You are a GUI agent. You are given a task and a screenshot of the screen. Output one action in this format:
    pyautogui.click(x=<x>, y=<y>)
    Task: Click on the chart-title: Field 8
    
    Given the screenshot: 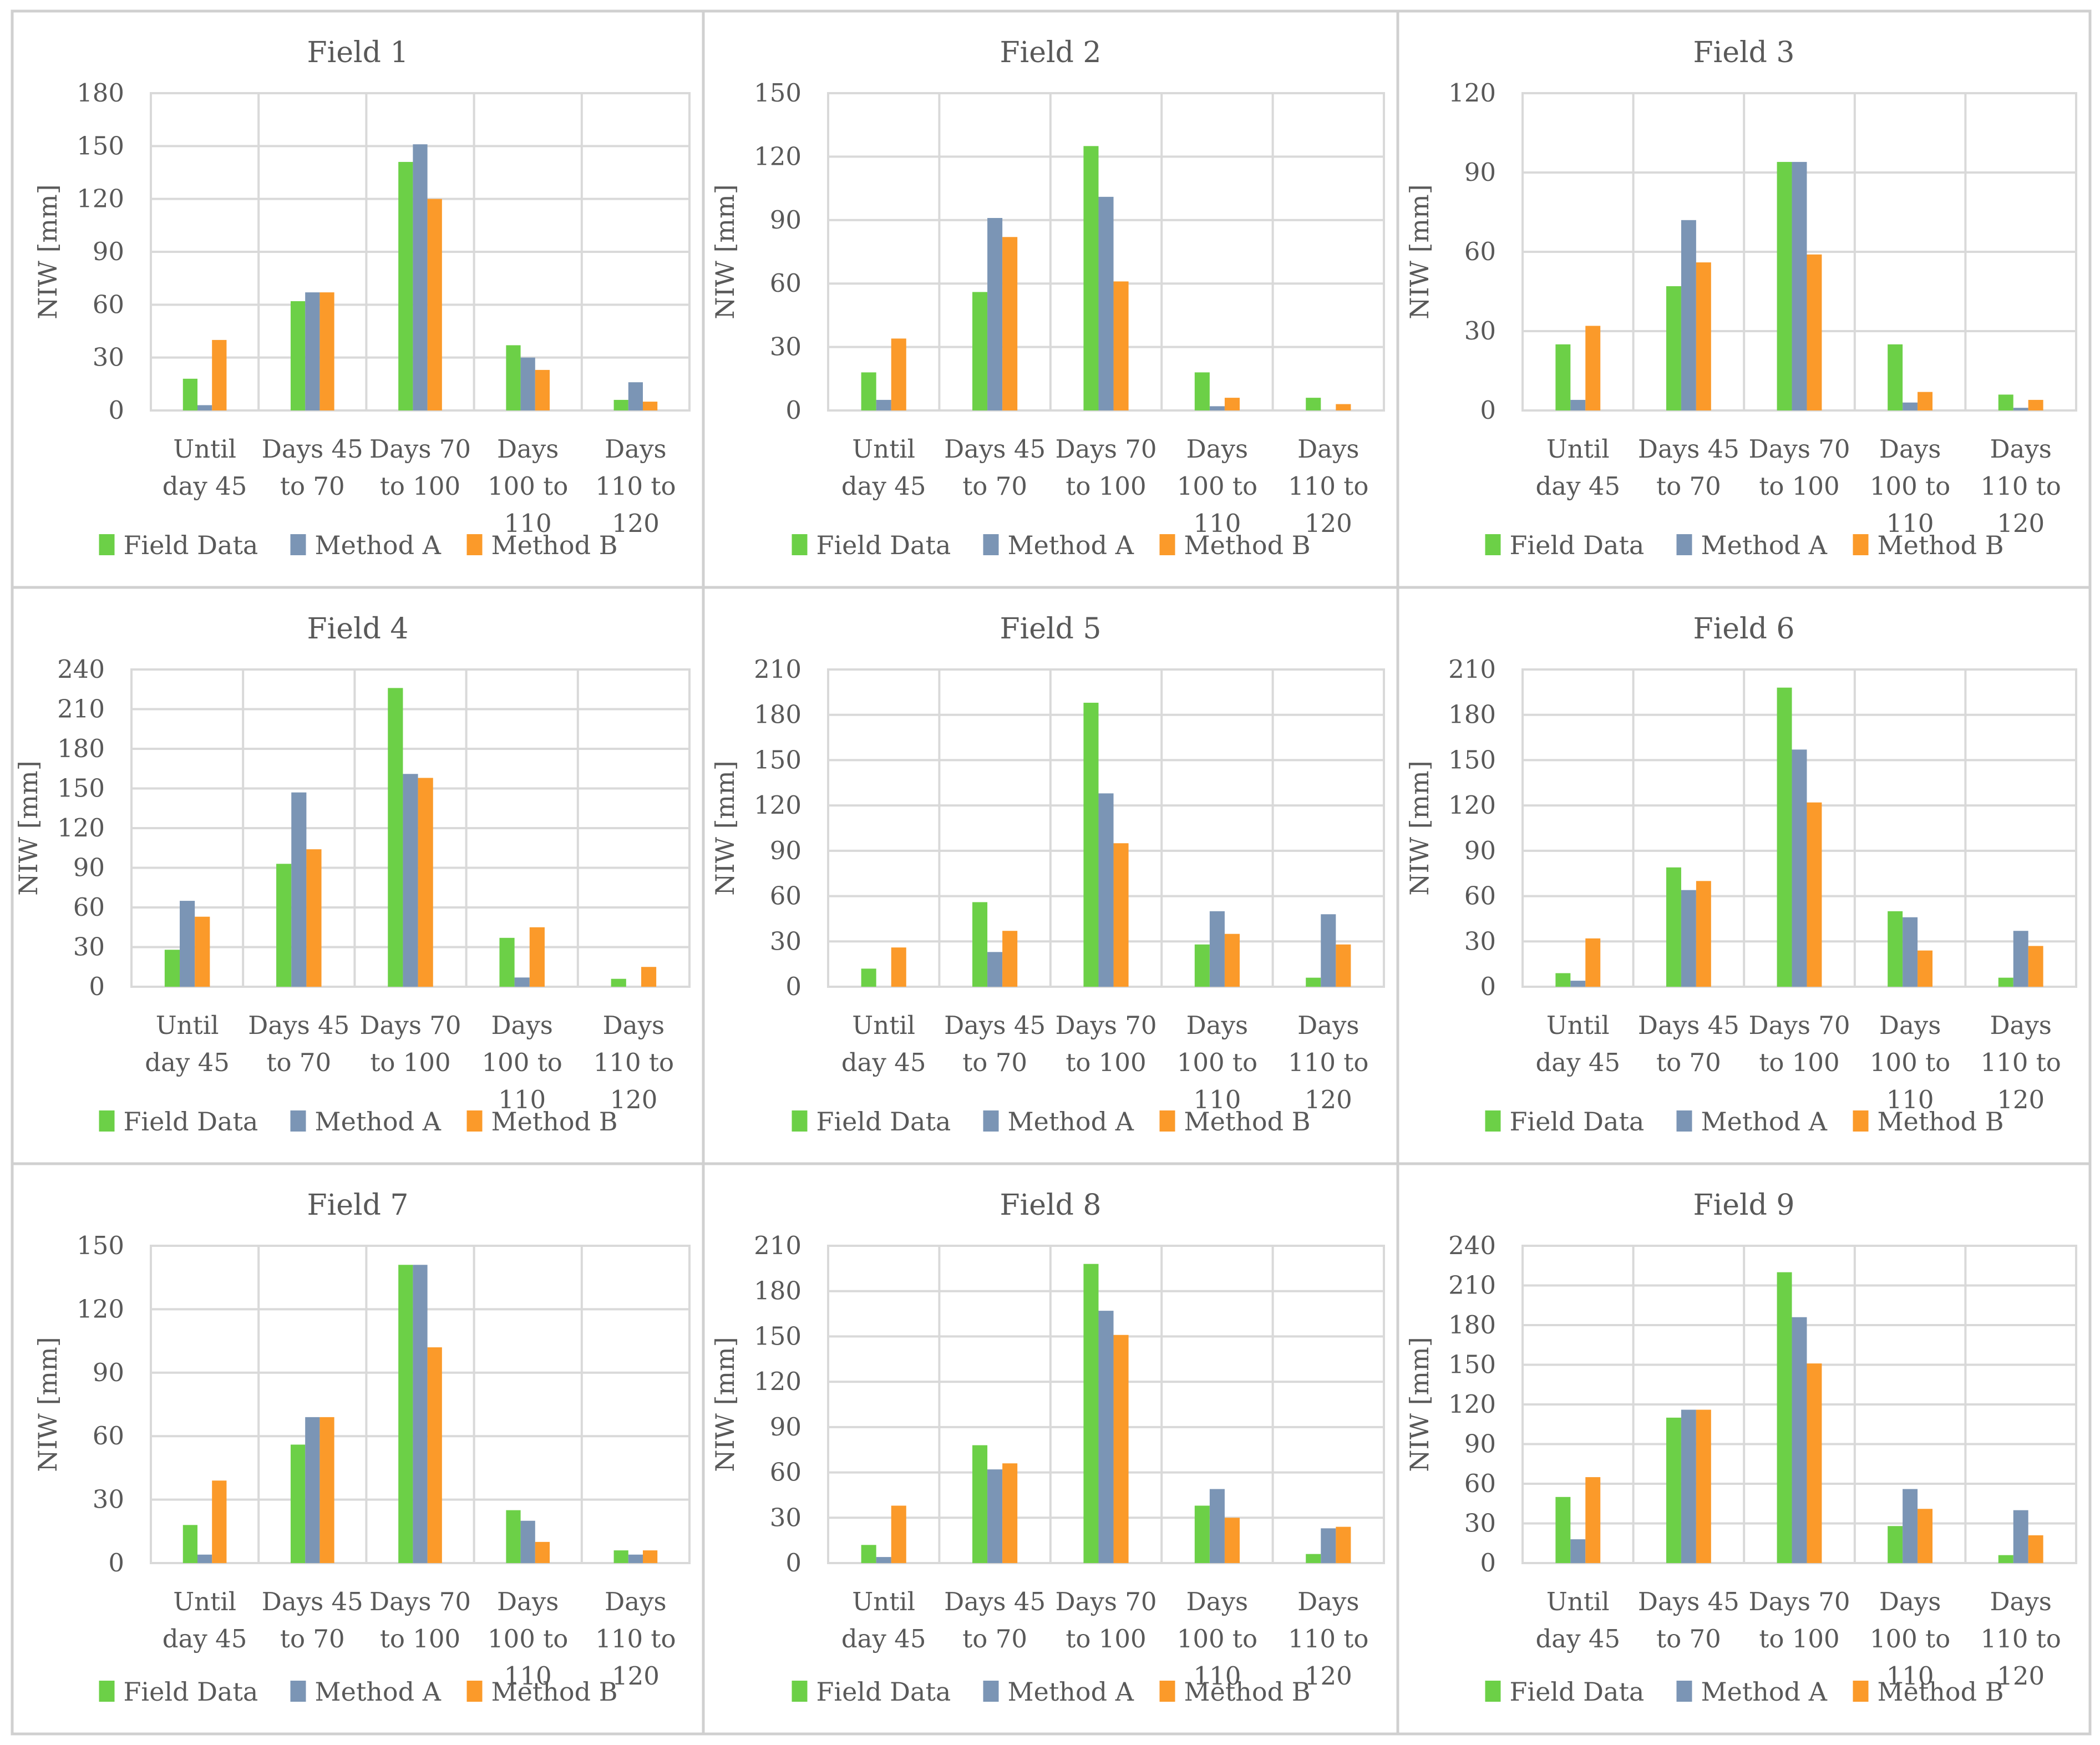 What is the action you would take?
    pyautogui.click(x=1050, y=1205)
    